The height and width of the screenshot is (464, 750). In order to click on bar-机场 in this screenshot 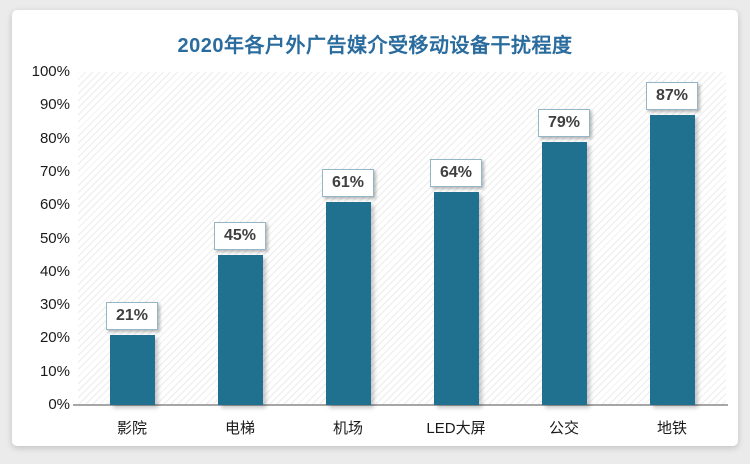, I will do `click(348, 303)`.